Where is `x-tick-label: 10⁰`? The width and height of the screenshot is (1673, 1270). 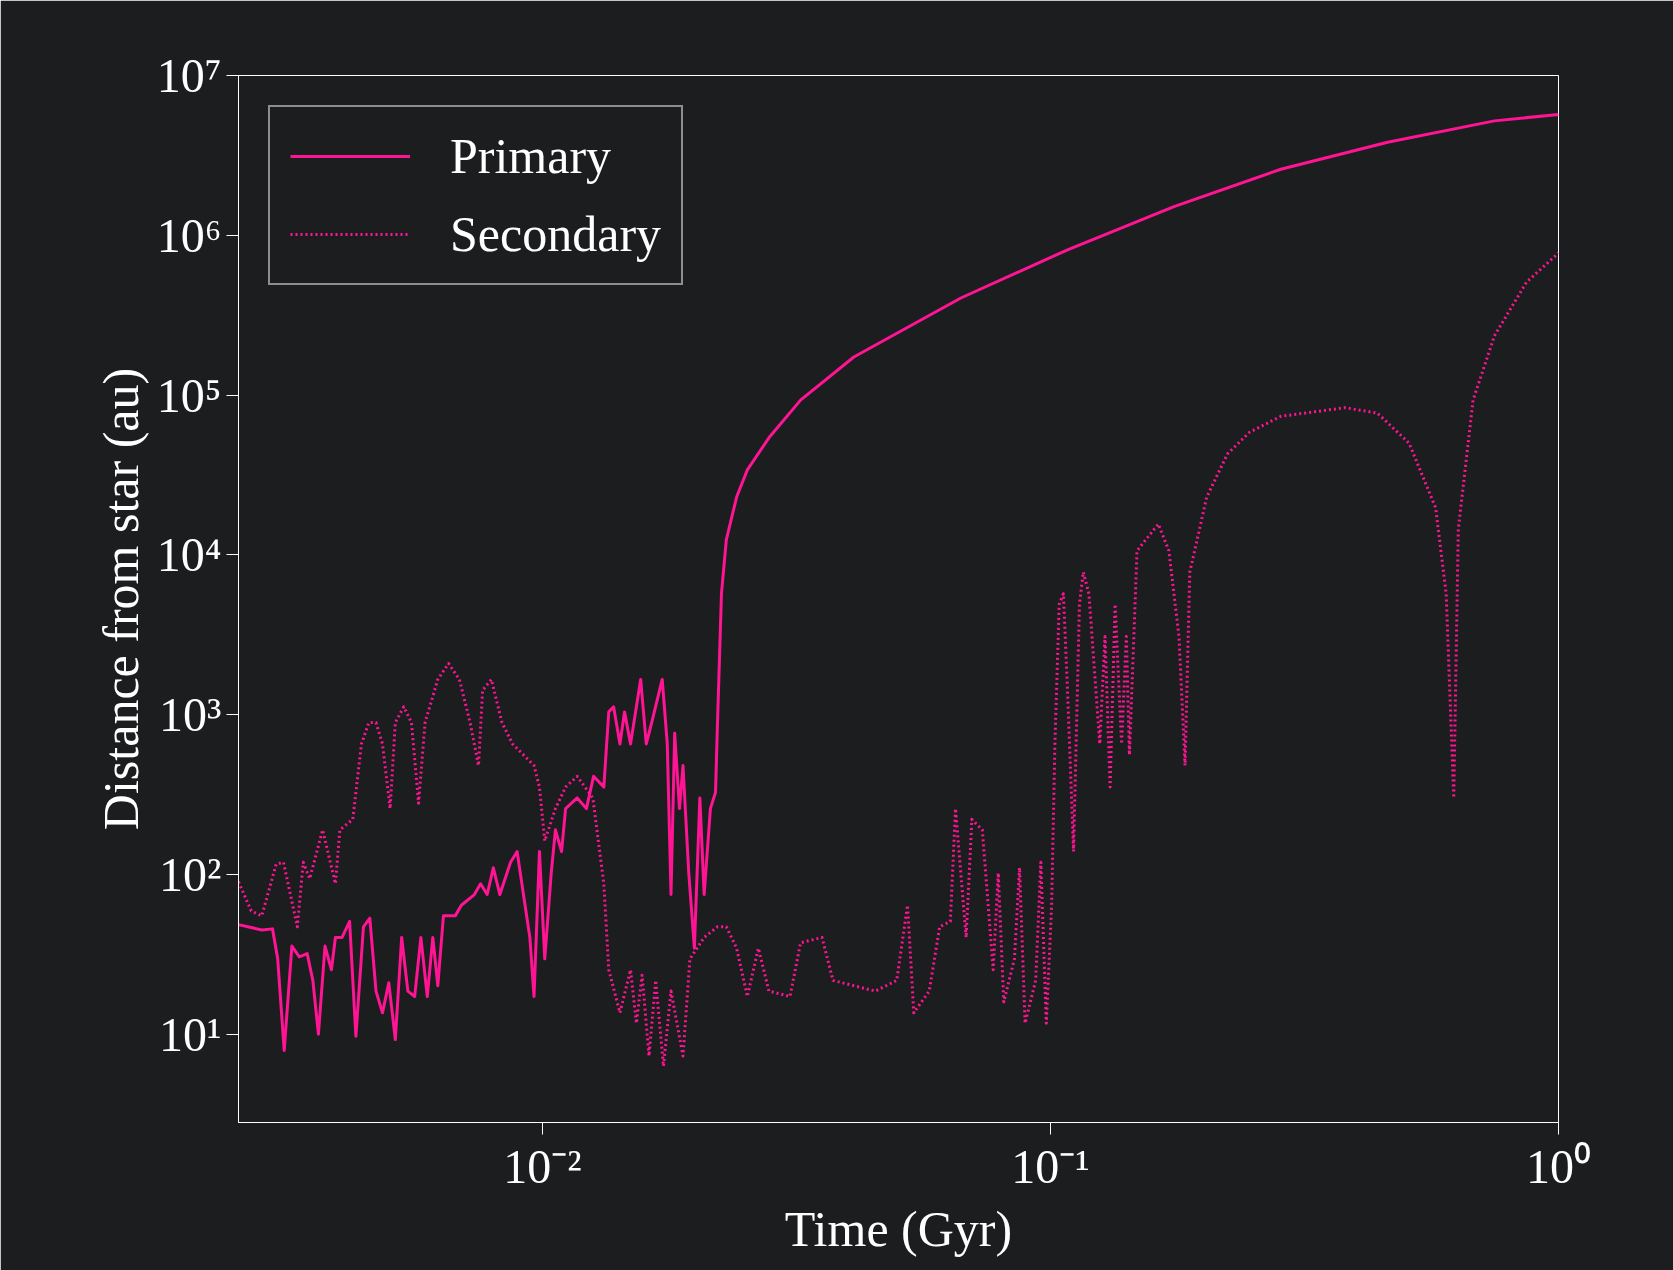 x-tick-label: 10⁰ is located at coordinates (1558, 1166).